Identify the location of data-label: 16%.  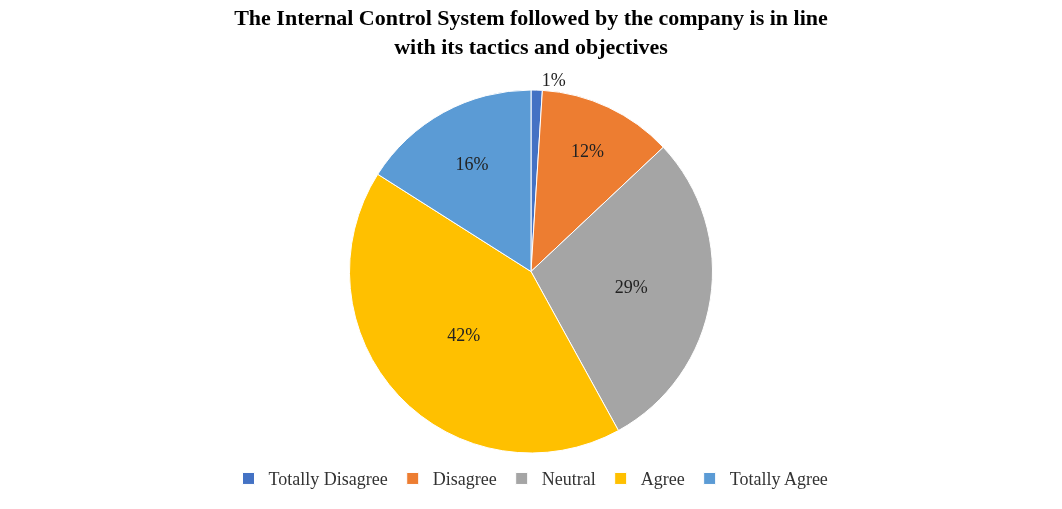
(472, 164).